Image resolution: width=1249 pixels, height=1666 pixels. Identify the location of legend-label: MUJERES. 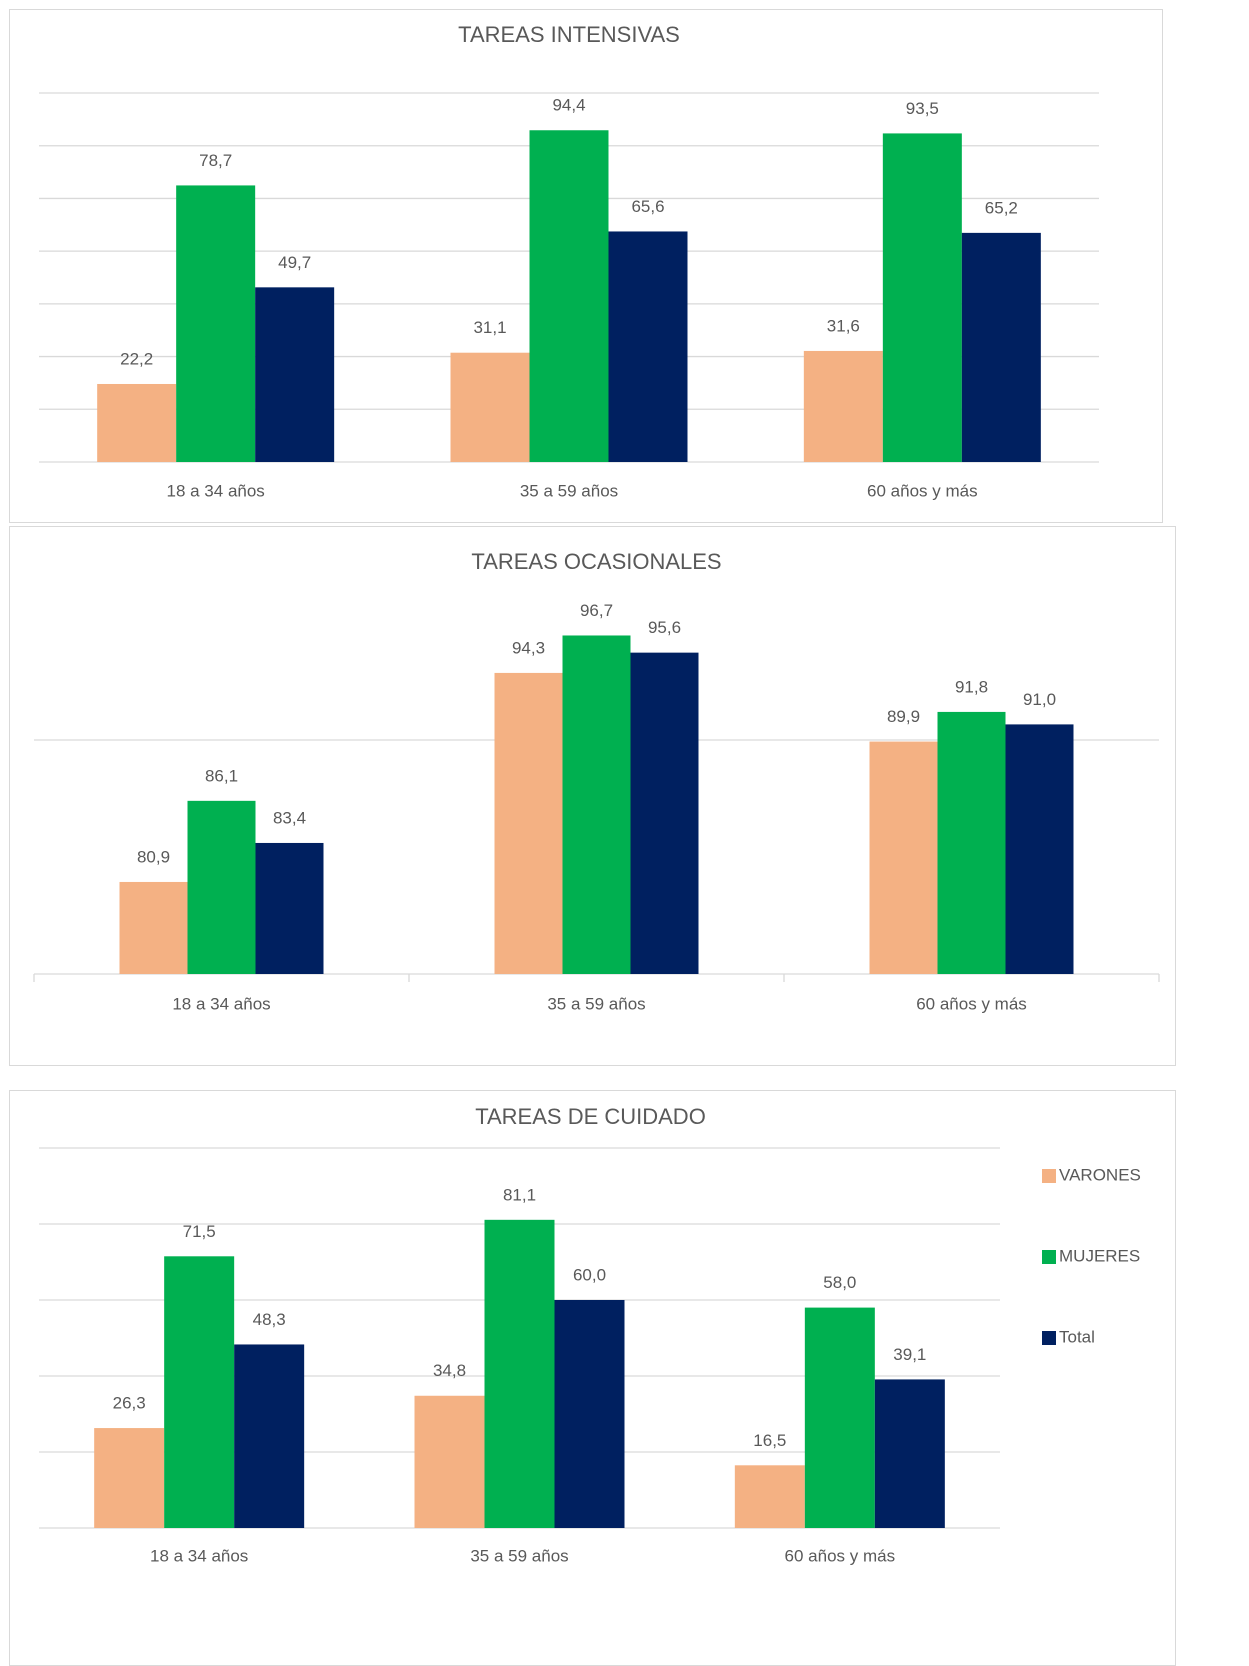
(1099, 1255).